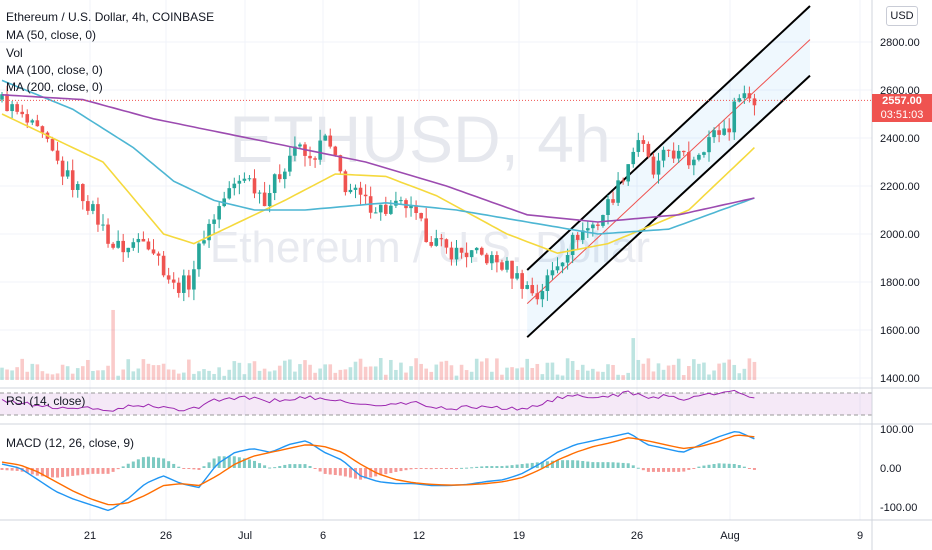  Describe the element at coordinates (54, 87) in the screenshot. I see `legend-ma200: MA (200, close, 0)` at that location.